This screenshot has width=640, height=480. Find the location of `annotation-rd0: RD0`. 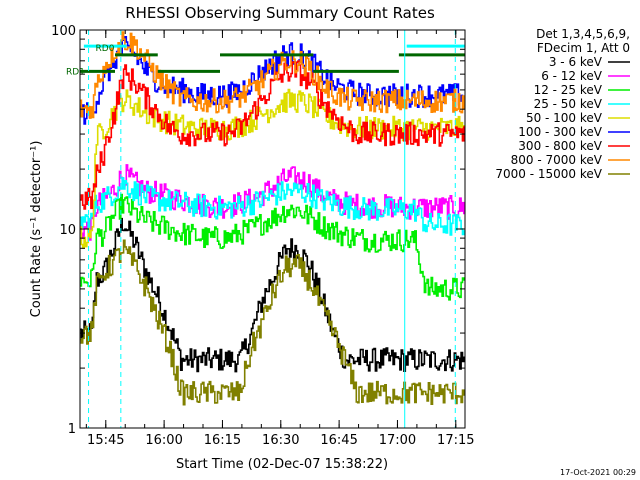

annotation-rd0: RD0 is located at coordinates (105, 49).